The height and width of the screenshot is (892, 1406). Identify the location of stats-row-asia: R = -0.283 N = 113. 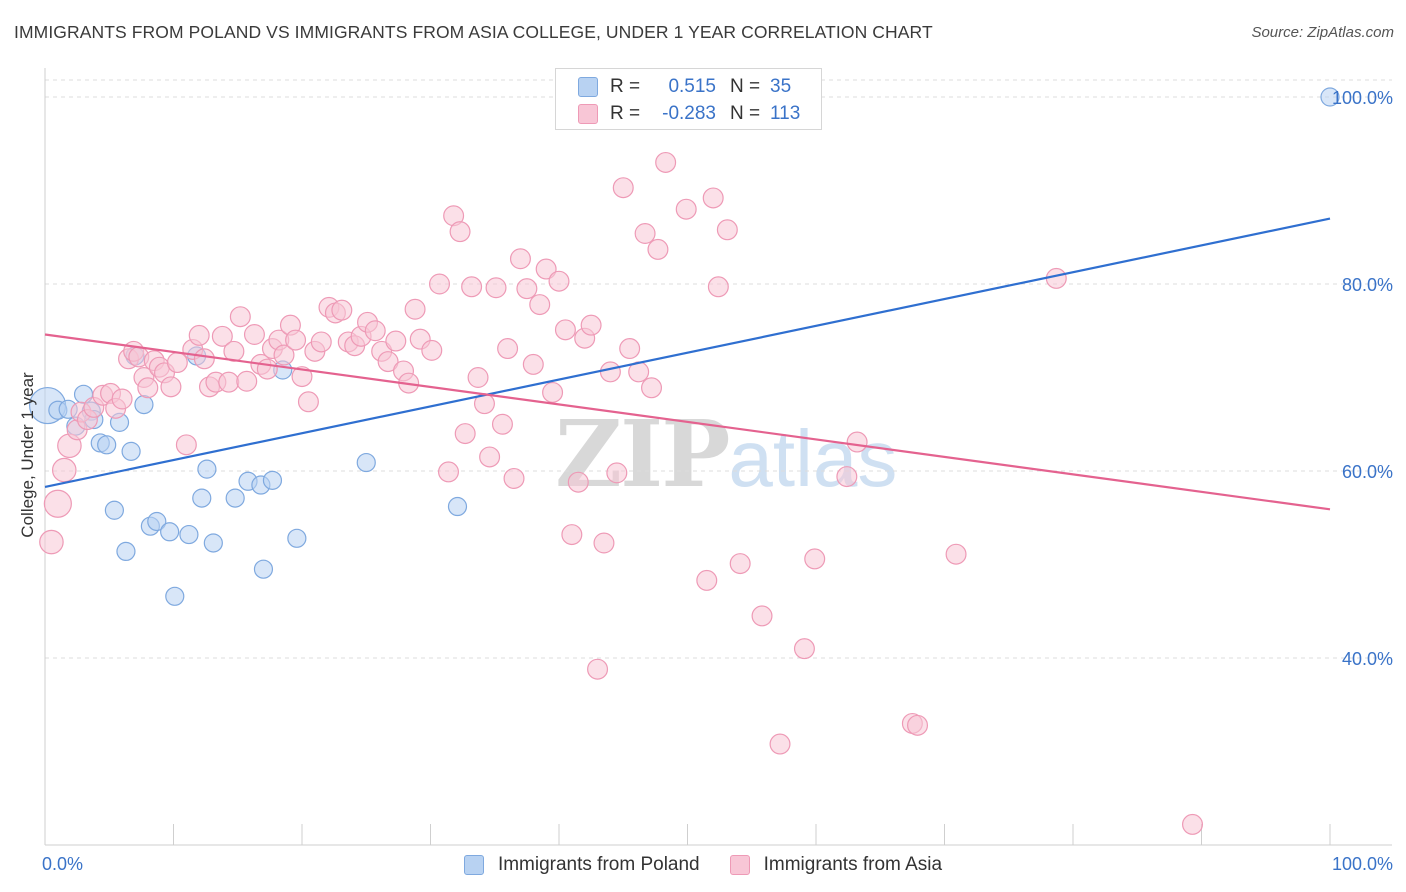
(694, 114).